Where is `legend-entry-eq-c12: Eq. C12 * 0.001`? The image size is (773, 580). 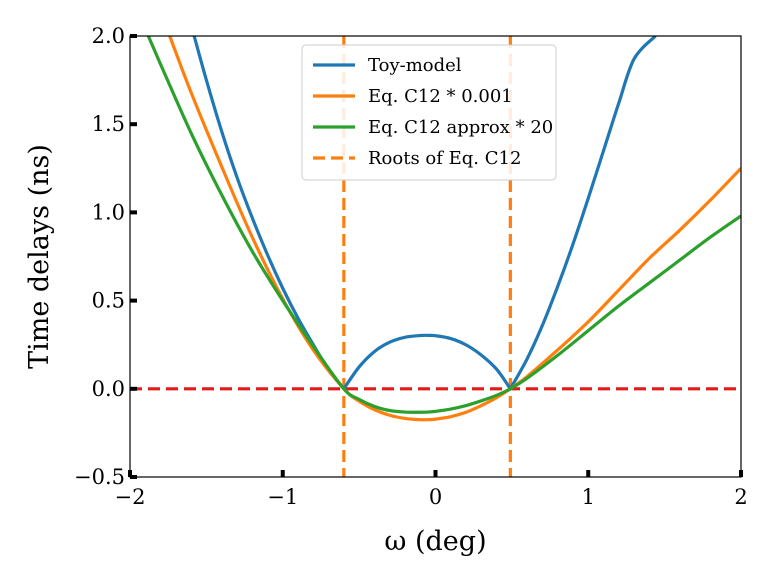 legend-entry-eq-c12: Eq. C12 * 0.001 is located at coordinates (413, 96).